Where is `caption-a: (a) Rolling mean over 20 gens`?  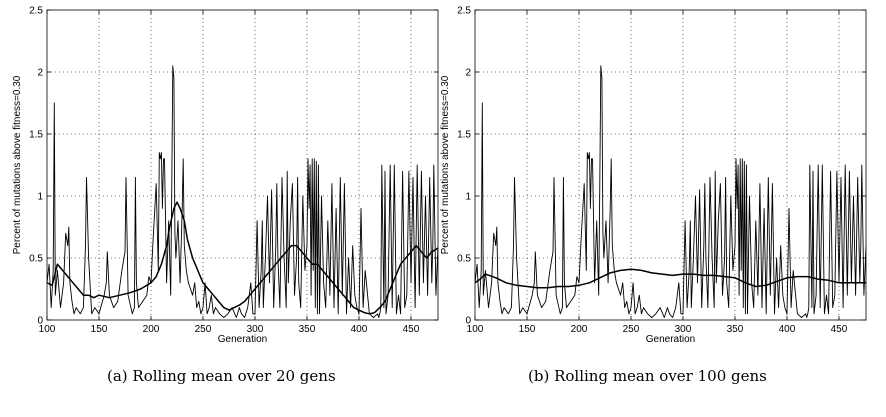
caption-a: (a) Rolling mean over 20 gens is located at coordinates (221, 376).